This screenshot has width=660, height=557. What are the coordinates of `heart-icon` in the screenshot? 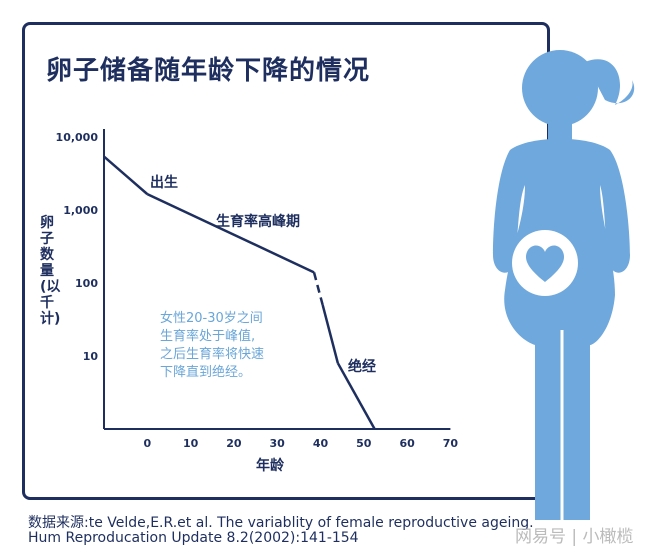 It's located at (545, 263).